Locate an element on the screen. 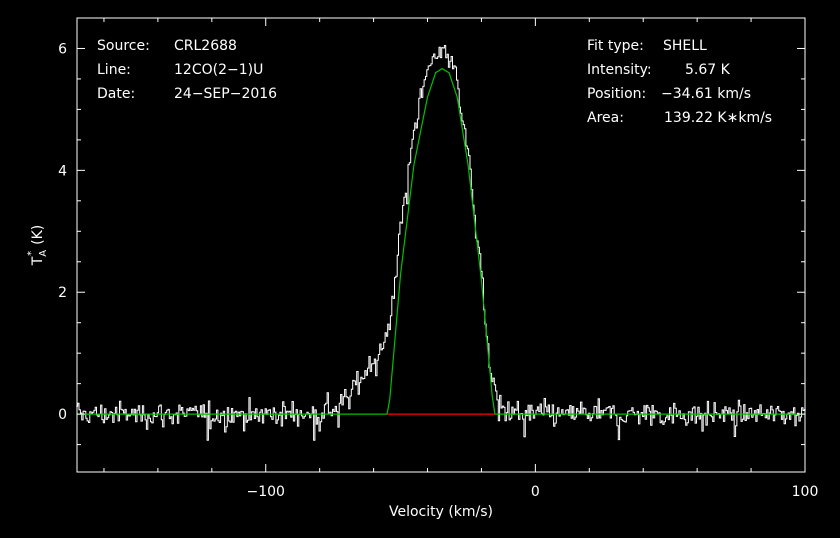 This screenshot has height=538, width=840. area-value: 139.22 K∗km/s is located at coordinates (718, 118).